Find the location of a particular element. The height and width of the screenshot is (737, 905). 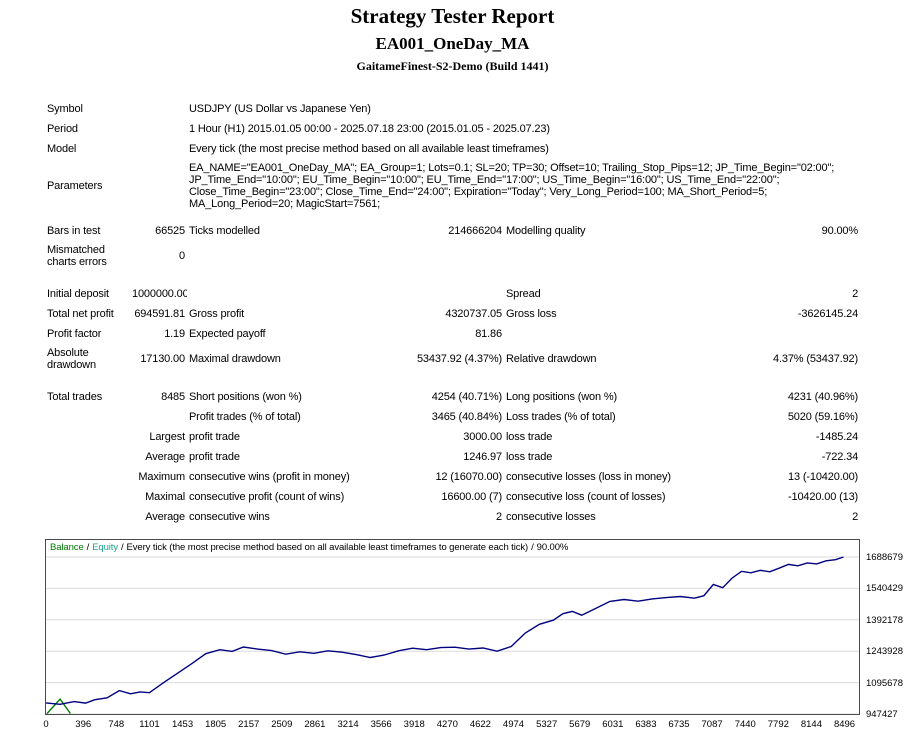

info-label: Parameters is located at coordinates (75, 186).